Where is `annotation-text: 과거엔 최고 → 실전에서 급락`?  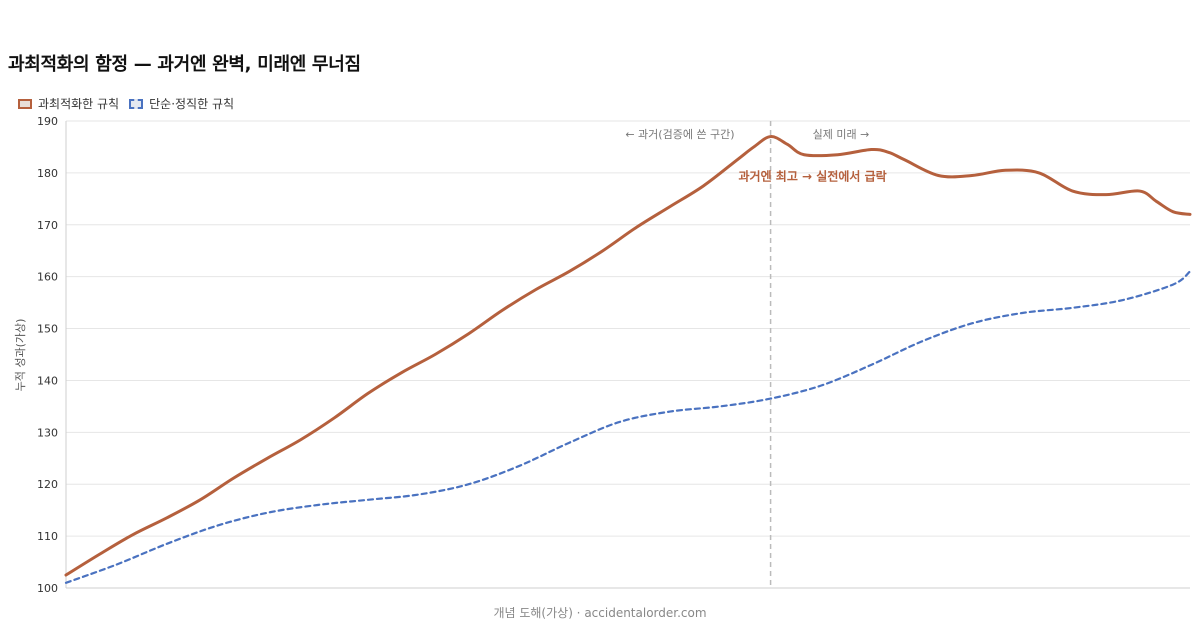
annotation-text: 과거엔 최고 → 실전에서 급락 is located at coordinates (812, 176).